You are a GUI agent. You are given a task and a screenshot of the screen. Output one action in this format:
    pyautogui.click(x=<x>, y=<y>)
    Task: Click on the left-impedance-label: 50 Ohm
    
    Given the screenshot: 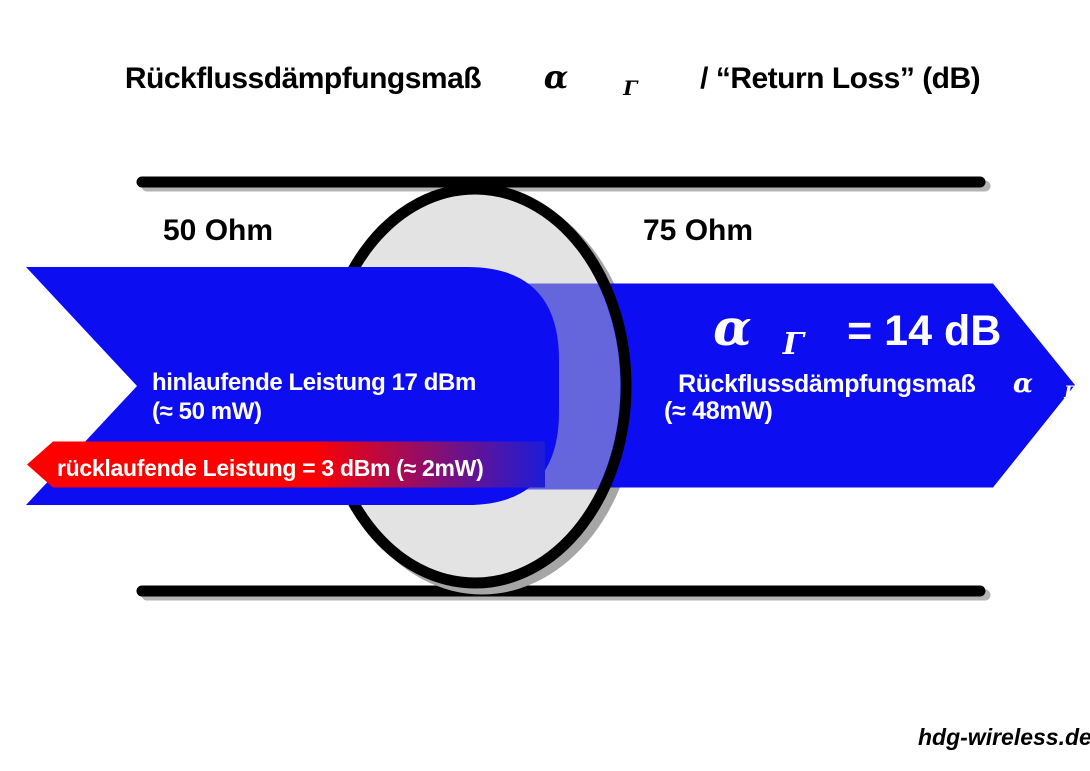 What is the action you would take?
    pyautogui.click(x=218, y=230)
    